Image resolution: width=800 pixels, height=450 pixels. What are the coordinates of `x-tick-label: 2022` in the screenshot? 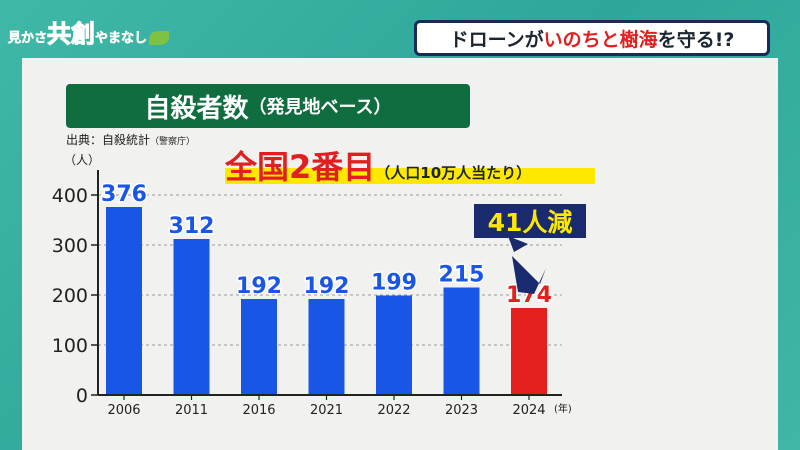 It's located at (393, 410).